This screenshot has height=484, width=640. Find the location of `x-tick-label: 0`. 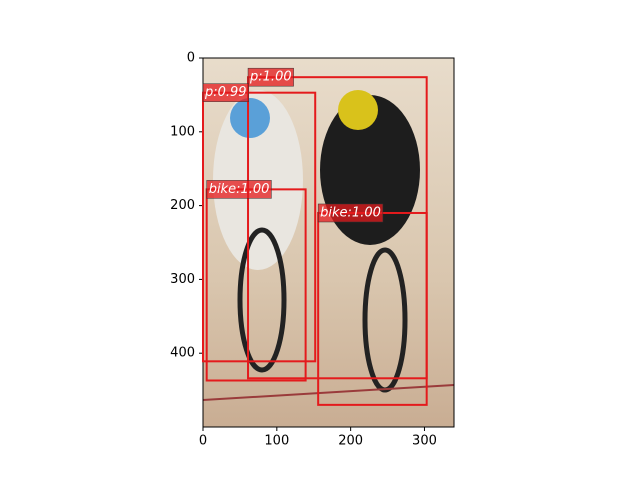

x-tick-label: 0 is located at coordinates (203, 441).